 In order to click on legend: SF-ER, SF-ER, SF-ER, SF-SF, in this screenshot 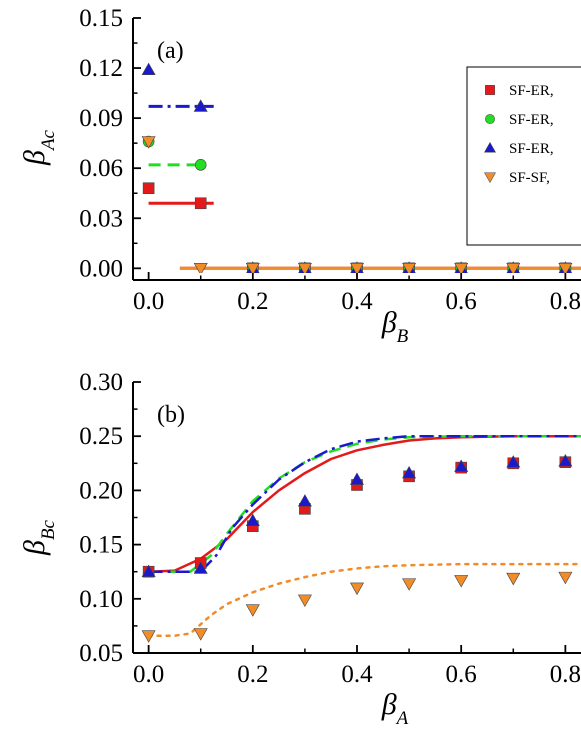, I will do `click(523, 156)`.